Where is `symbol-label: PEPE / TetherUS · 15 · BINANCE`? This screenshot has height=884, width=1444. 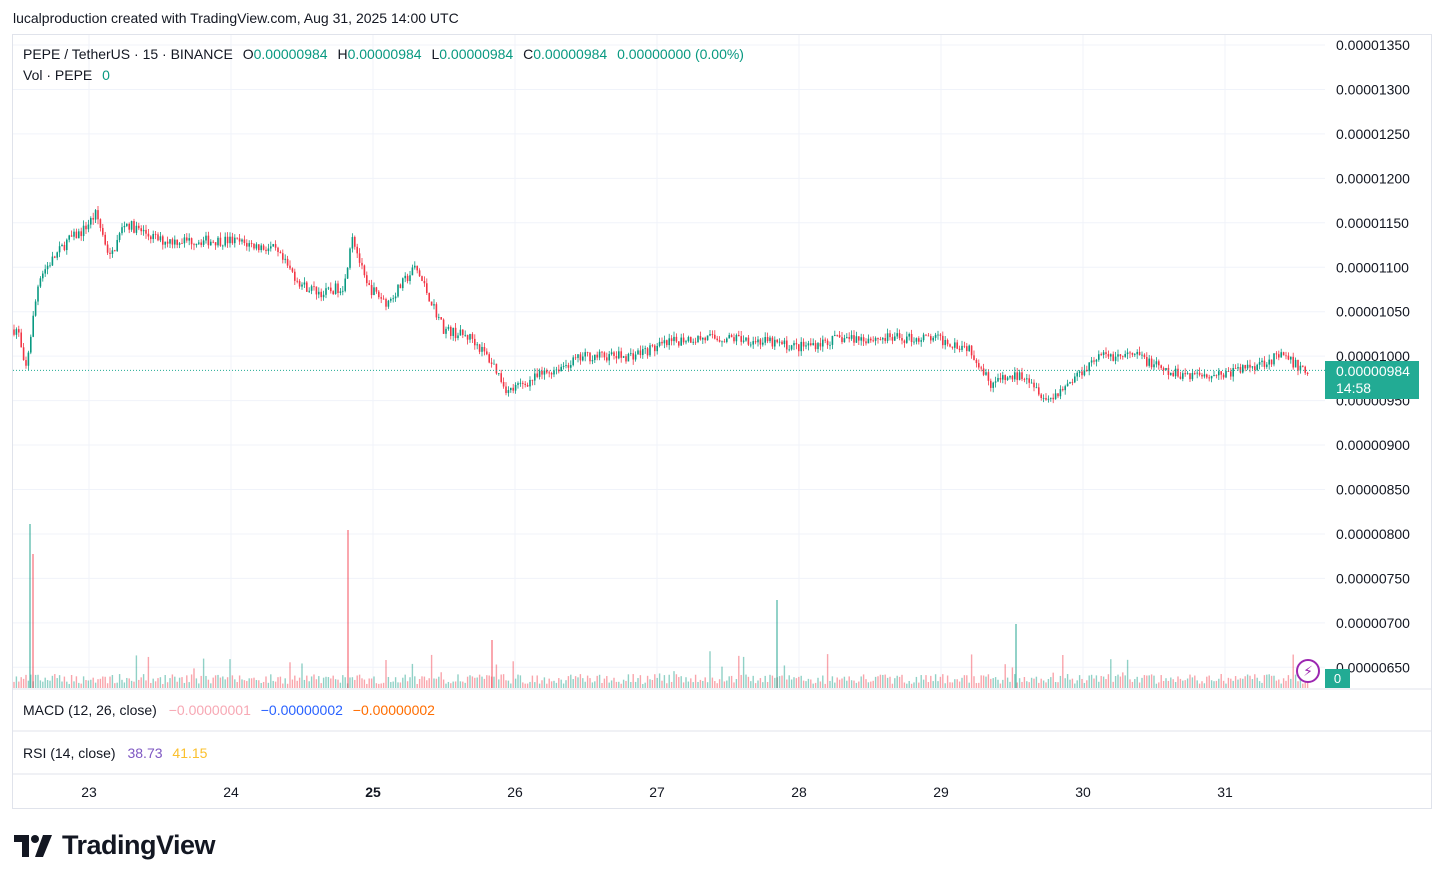
symbol-label: PEPE / TetherUS · 15 · BINANCE is located at coordinates (128, 54).